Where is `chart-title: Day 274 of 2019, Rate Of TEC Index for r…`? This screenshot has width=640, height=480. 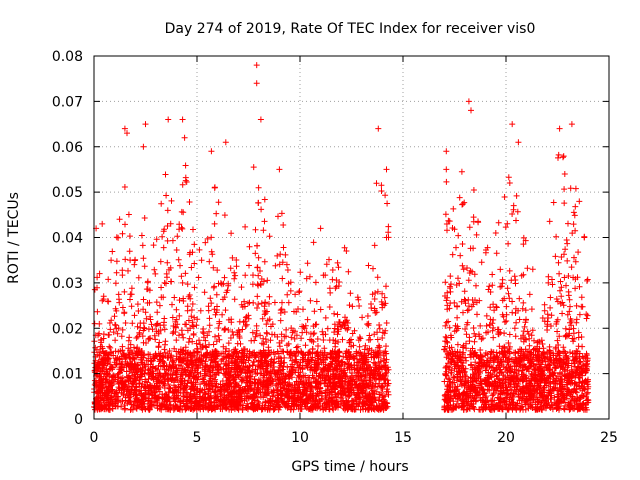
chart-title: Day 274 of 2019, Rate Of TEC Index for r… is located at coordinates (350, 29).